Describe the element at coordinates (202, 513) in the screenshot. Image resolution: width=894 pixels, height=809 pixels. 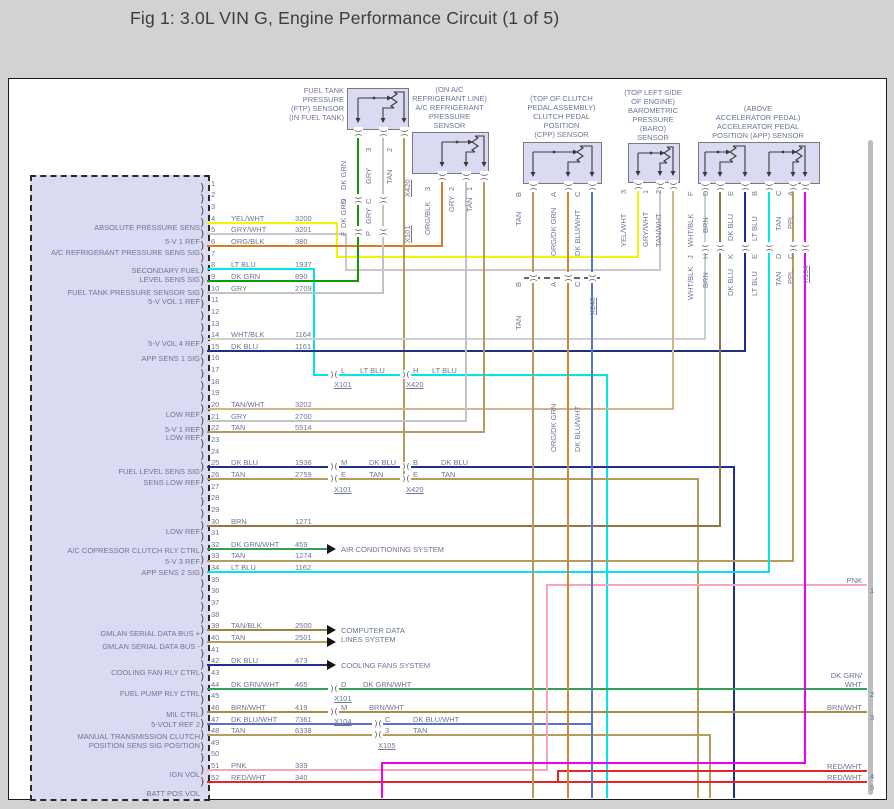
I see `pin-29-bracket: )` at that location.